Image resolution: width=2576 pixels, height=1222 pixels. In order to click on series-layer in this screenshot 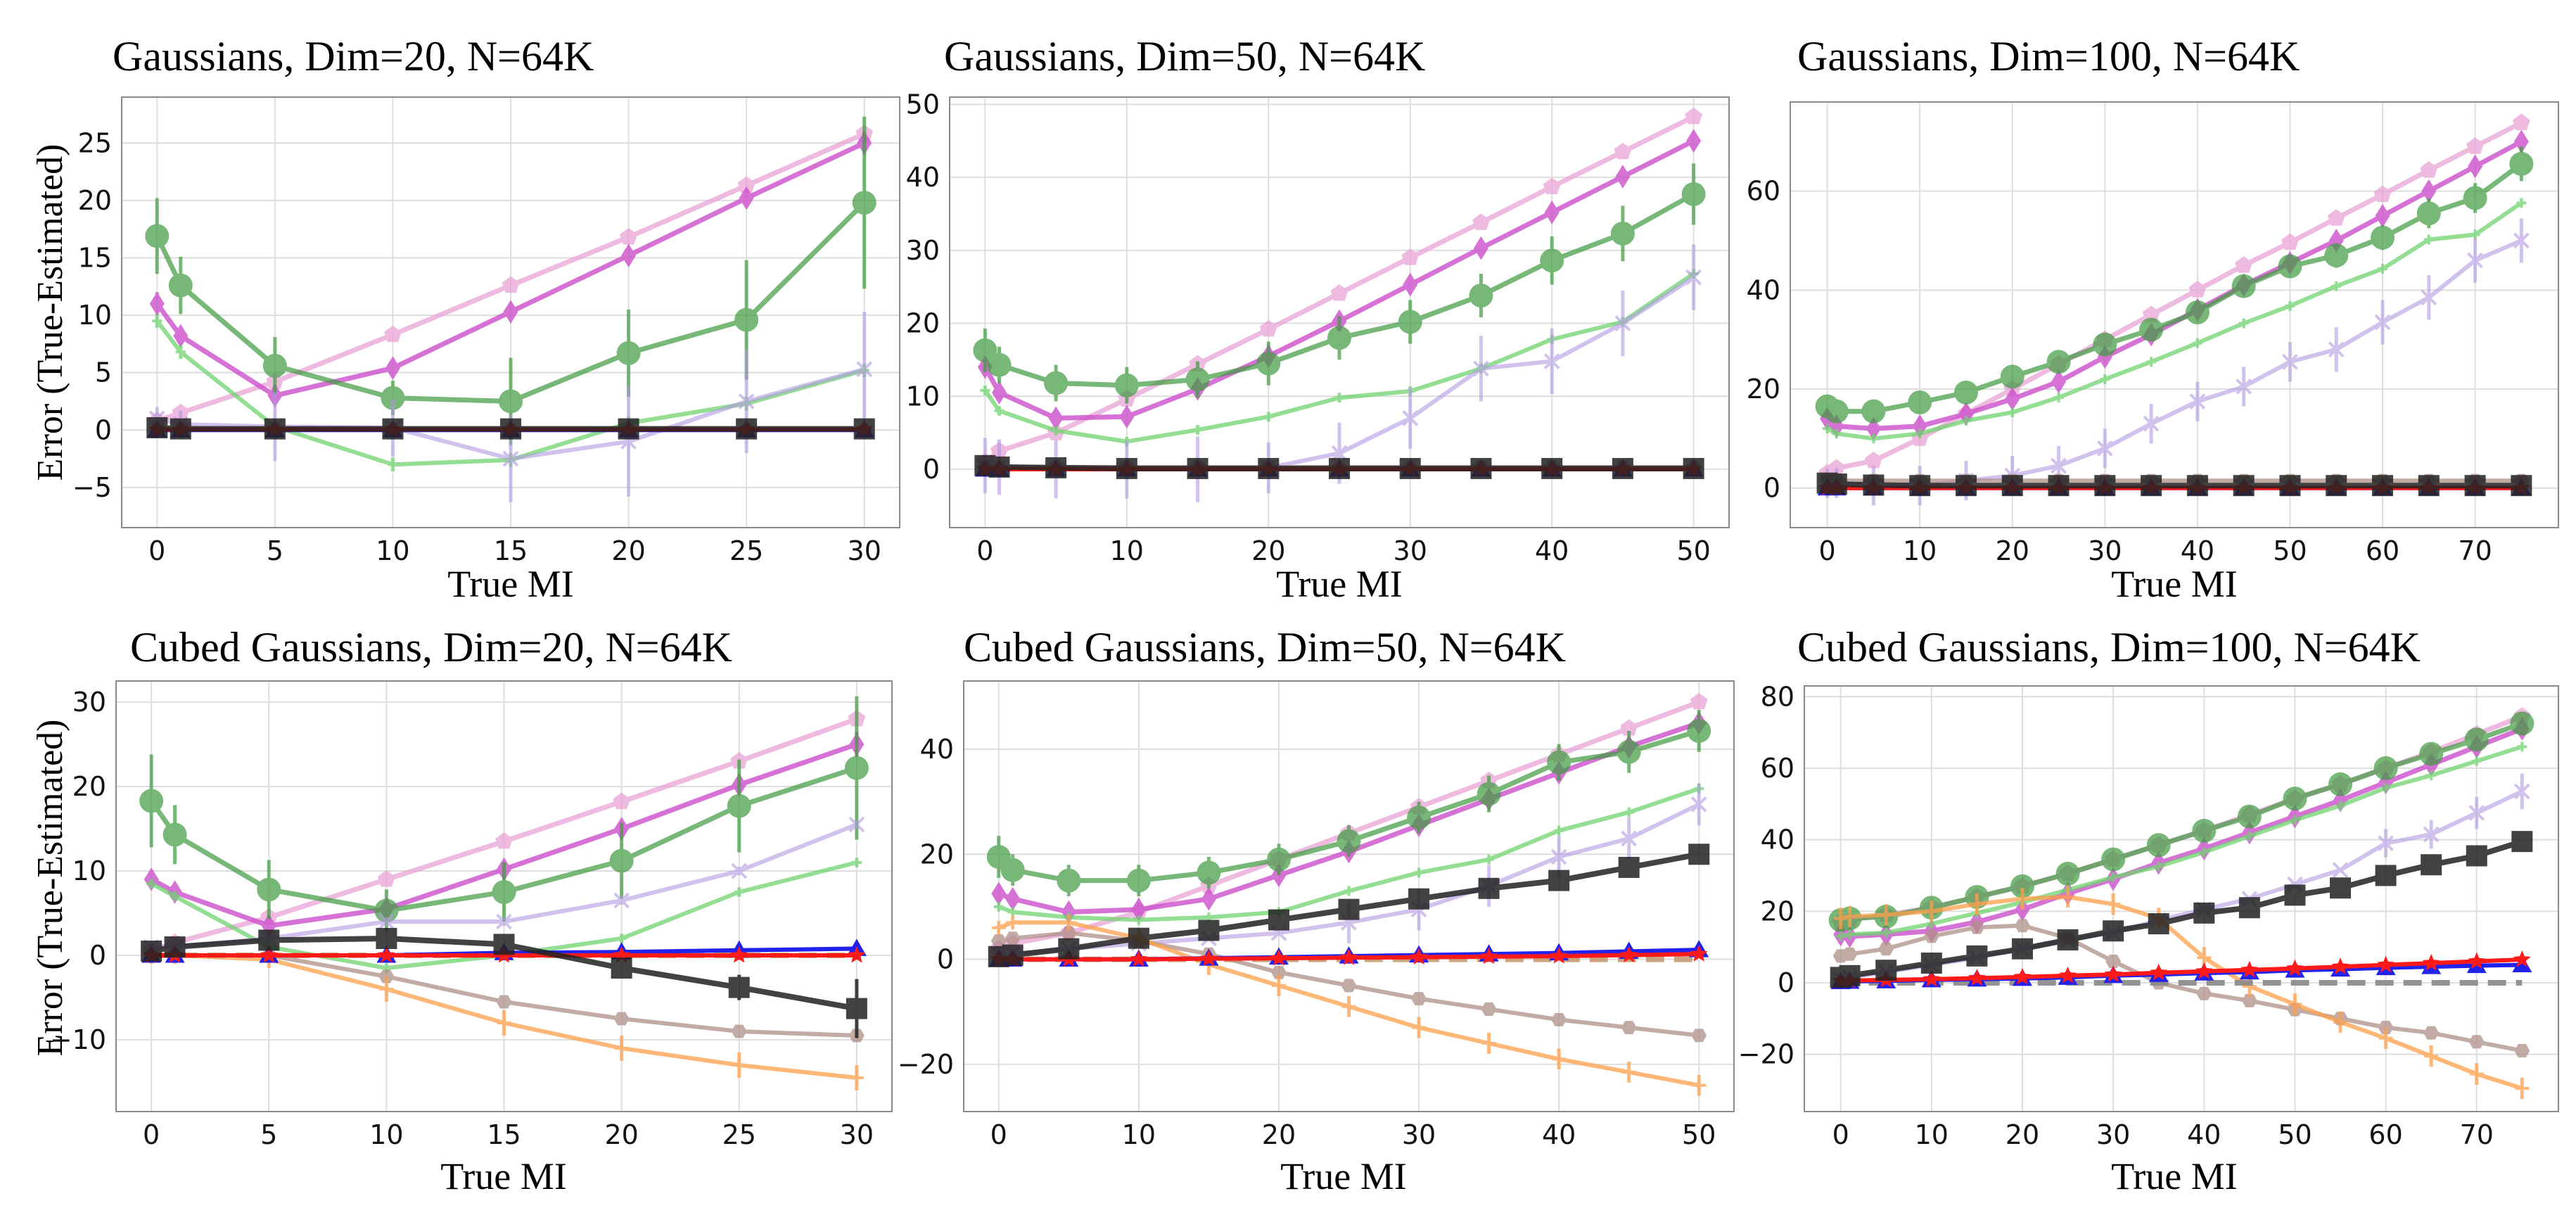, I will do `click(1339, 305)`.